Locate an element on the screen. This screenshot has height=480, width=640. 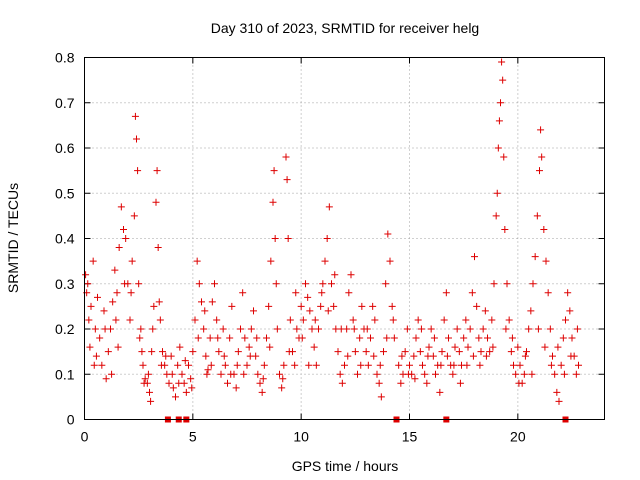
y-tick-label: 0.5 is located at coordinates (65, 193).